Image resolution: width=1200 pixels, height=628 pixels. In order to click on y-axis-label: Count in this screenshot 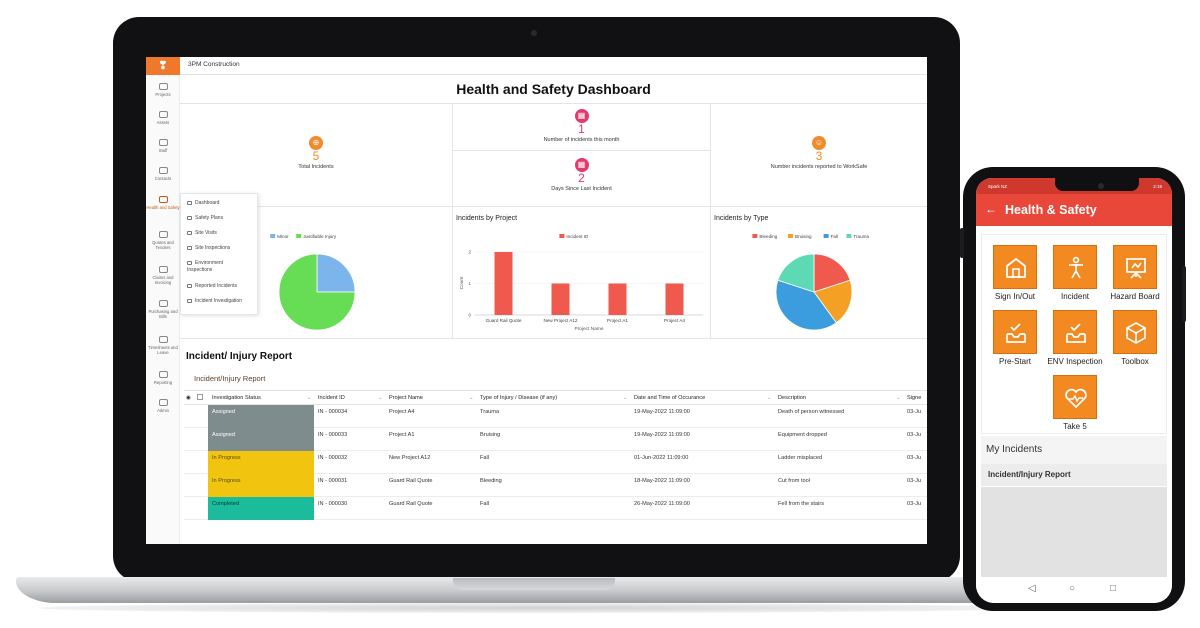, I will do `click(462, 282)`.